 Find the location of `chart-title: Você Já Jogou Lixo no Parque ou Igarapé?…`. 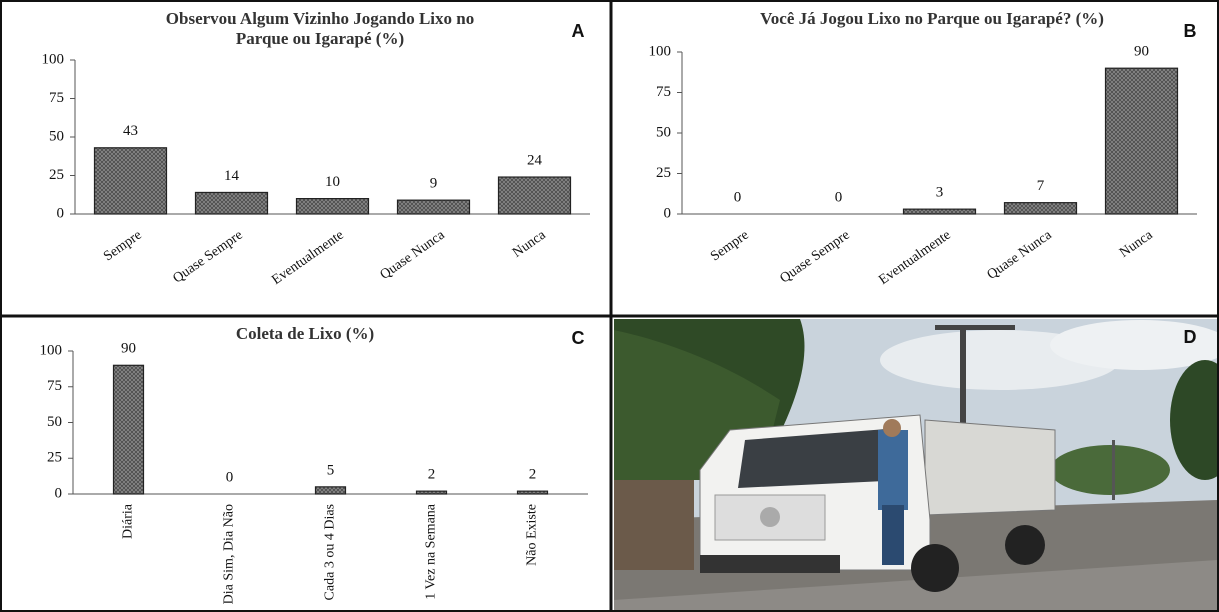

chart-title: Você Já Jogou Lixo no Parque ou Igarapé?… is located at coordinates (932, 18).